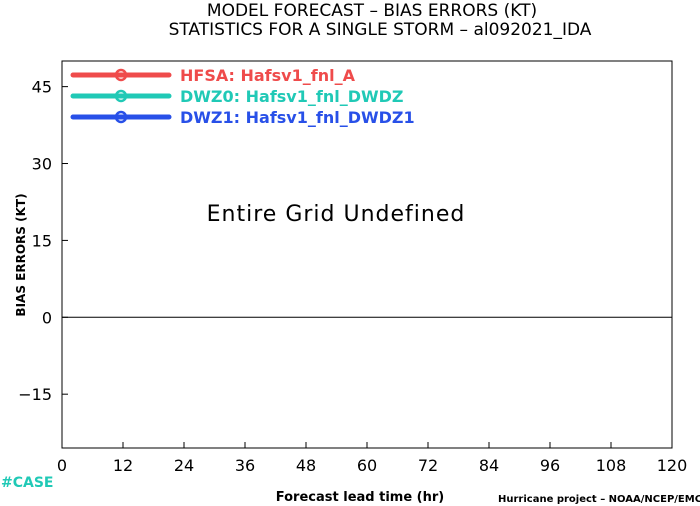  What do you see at coordinates (306, 465) in the screenshot?
I see `x-tick-label: 48` at bounding box center [306, 465].